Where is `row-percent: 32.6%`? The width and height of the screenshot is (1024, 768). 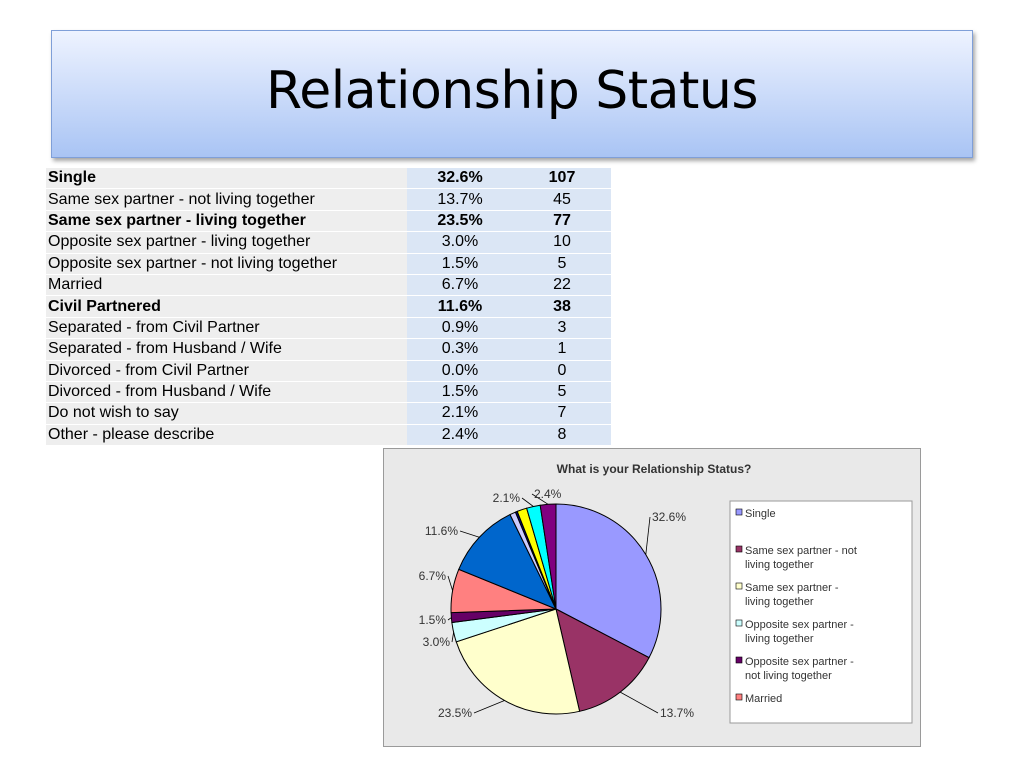
row-percent: 32.6% is located at coordinates (459, 179).